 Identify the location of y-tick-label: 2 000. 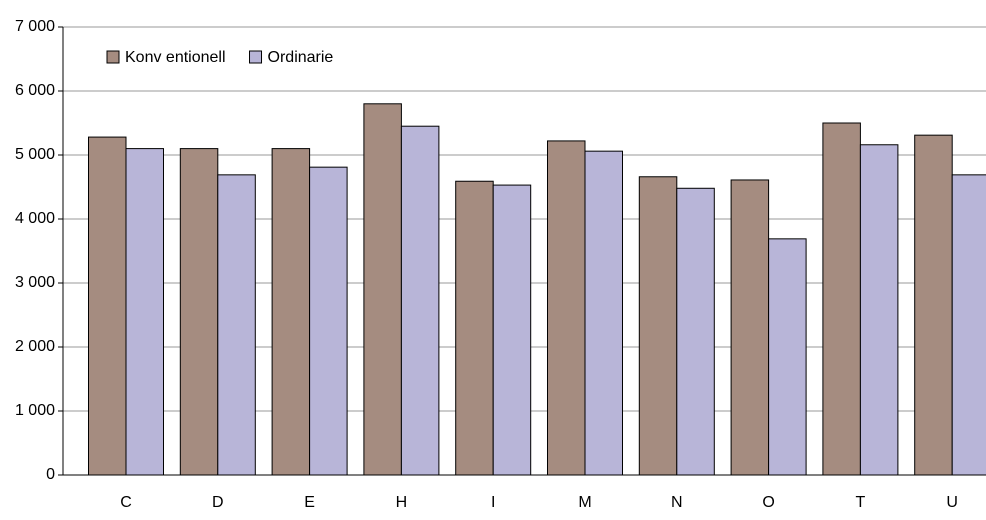
(35, 346).